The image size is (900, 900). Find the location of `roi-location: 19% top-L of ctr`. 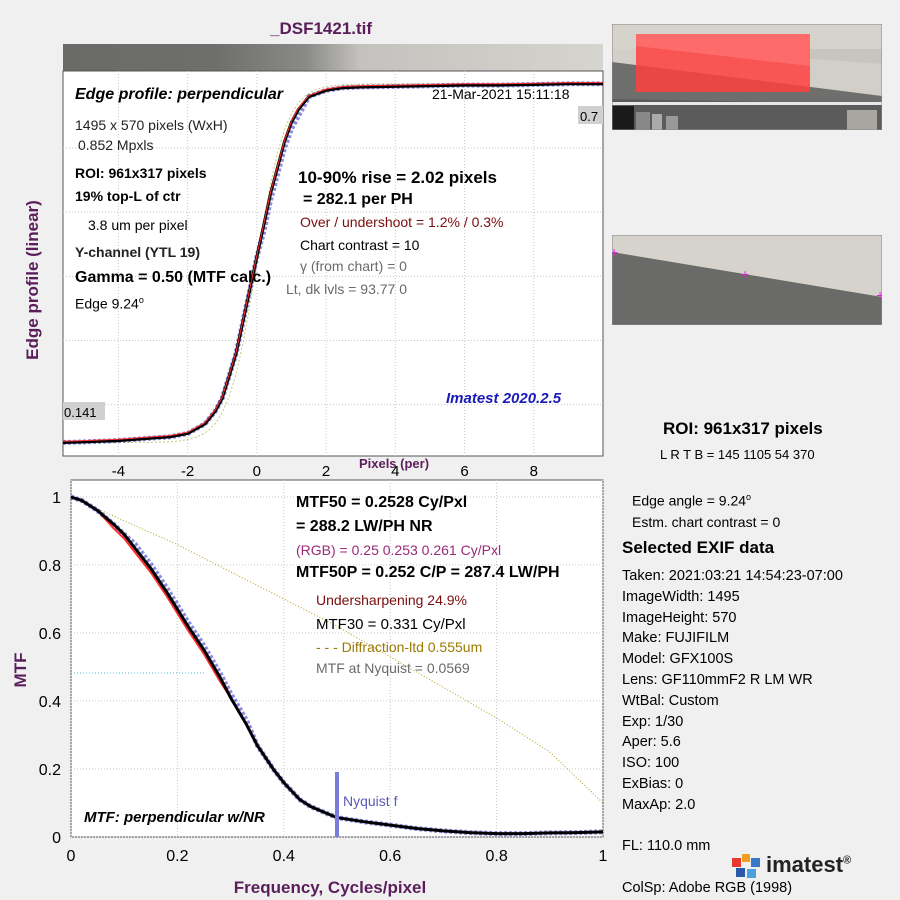

roi-location: 19% top-L of ctr is located at coordinates (128, 196).